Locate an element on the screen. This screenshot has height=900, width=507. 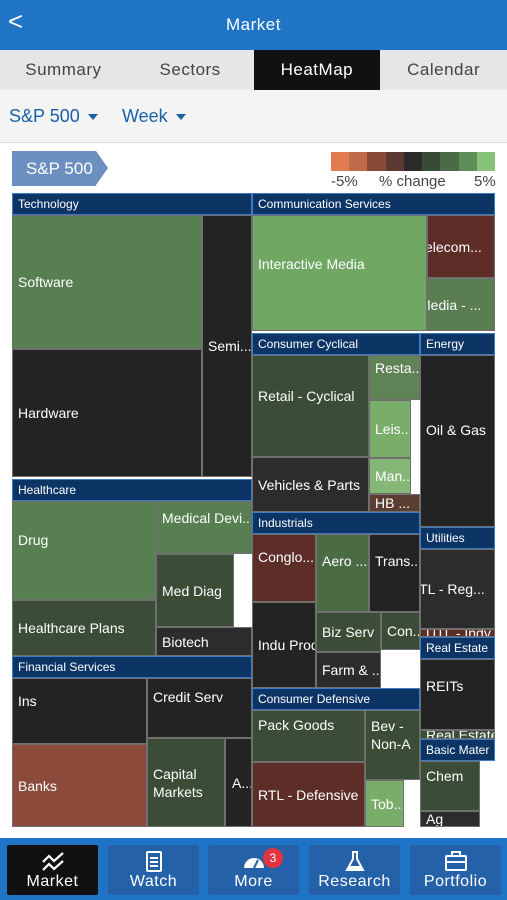
sector-header-technology: Technology is located at coordinates (132, 204).